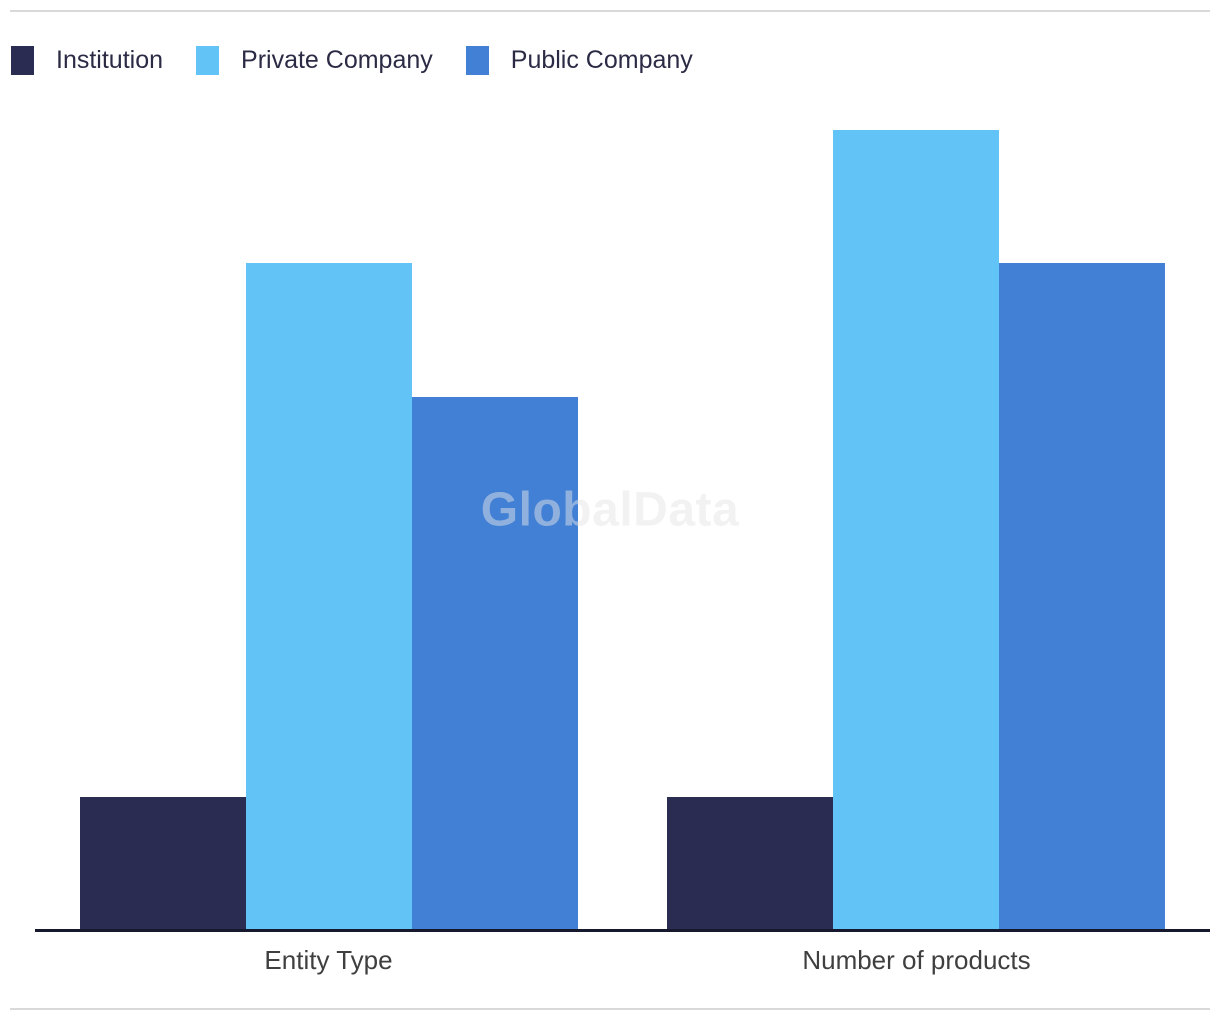 This screenshot has height=1020, width=1220. What do you see at coordinates (622, 930) in the screenshot?
I see `x-axis-line` at bounding box center [622, 930].